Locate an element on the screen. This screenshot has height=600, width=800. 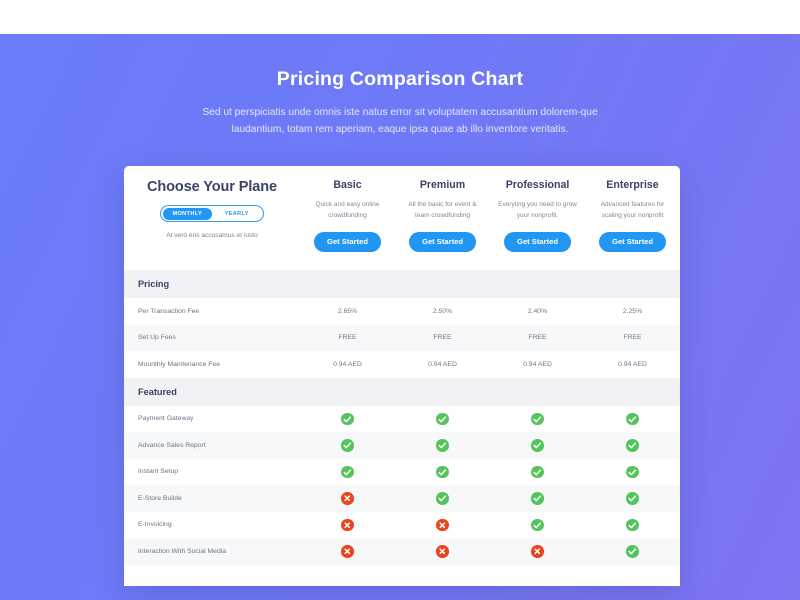
row-value: 2.65% is located at coordinates (347, 311).